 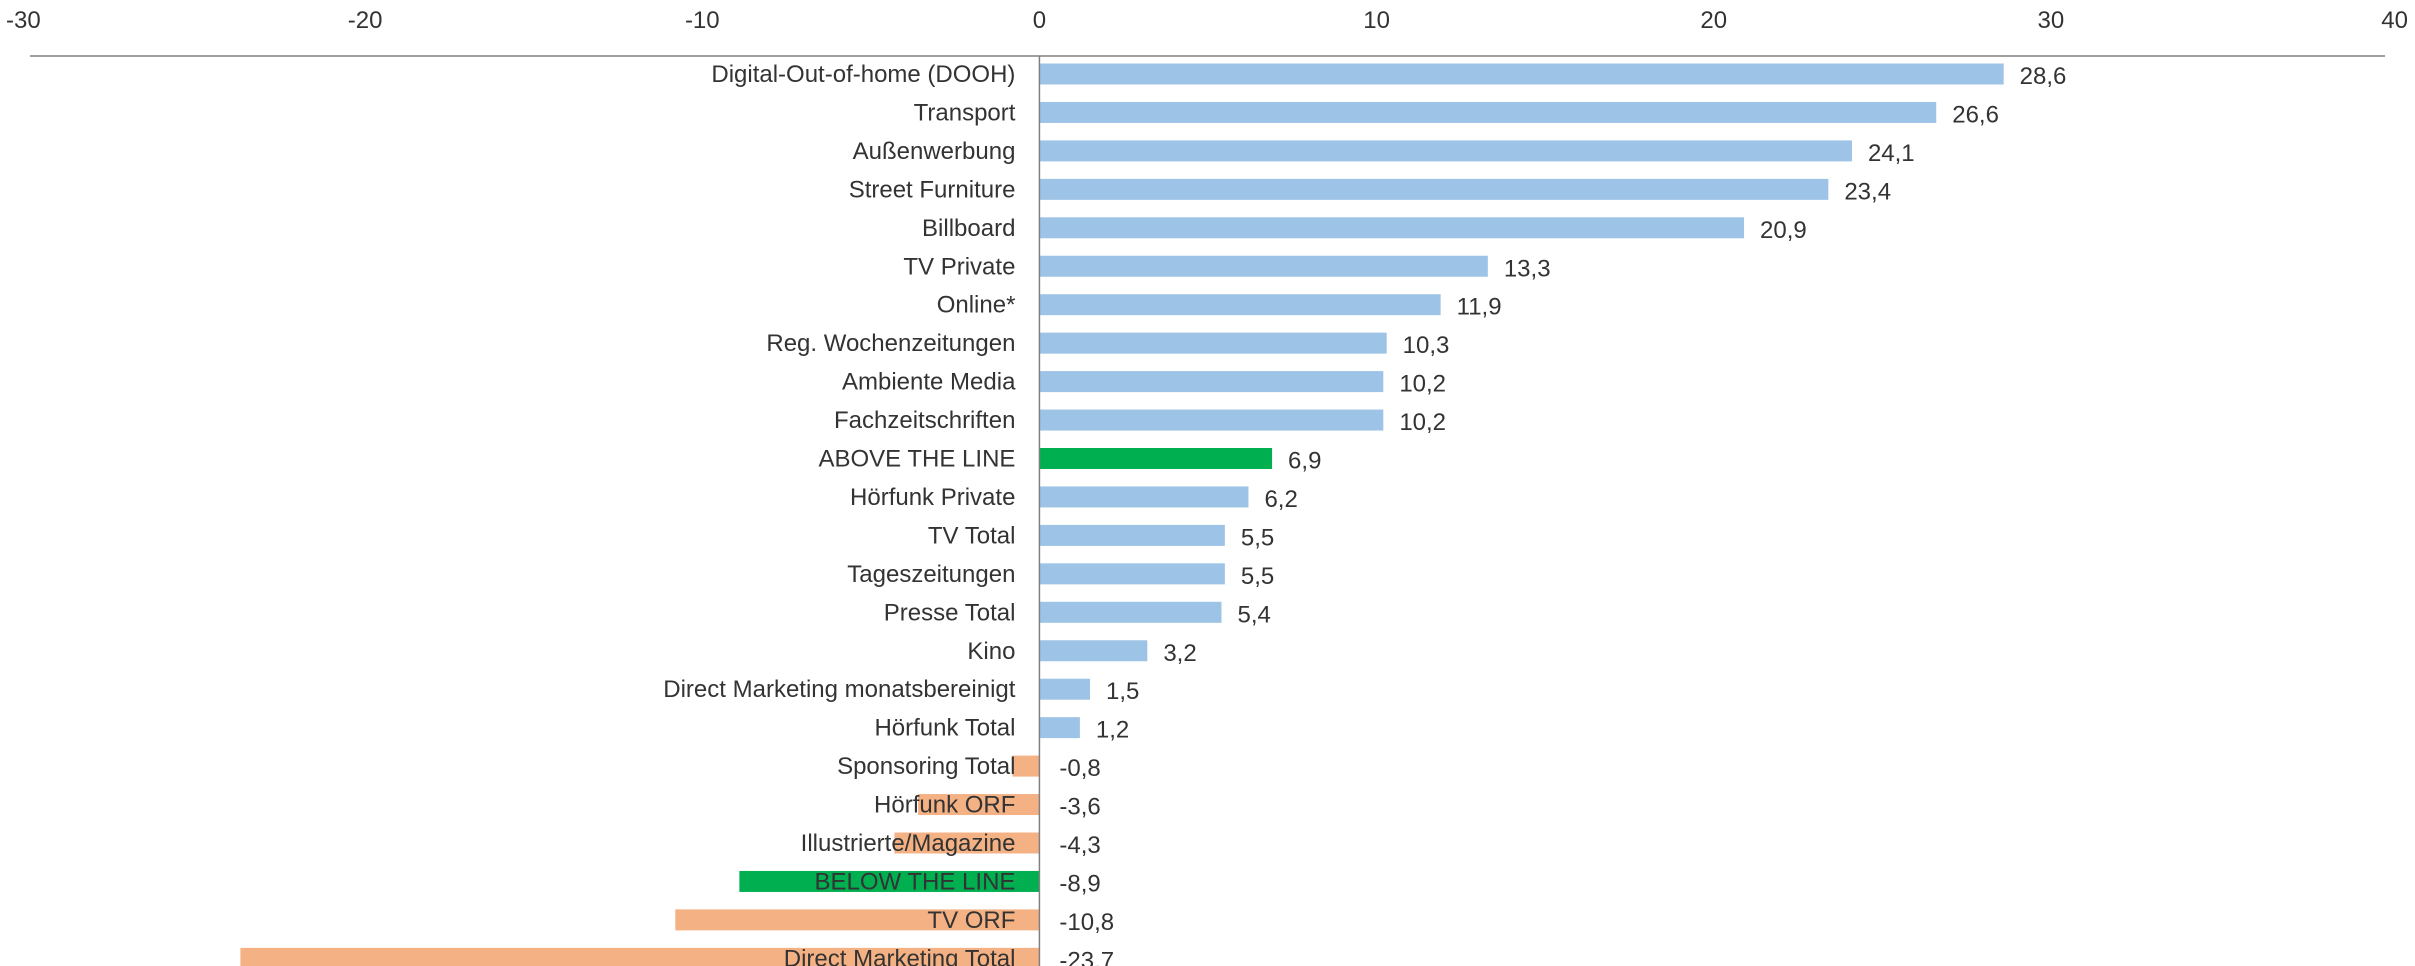 What do you see at coordinates (1130, 612) in the screenshot?
I see `bar-presse-total` at bounding box center [1130, 612].